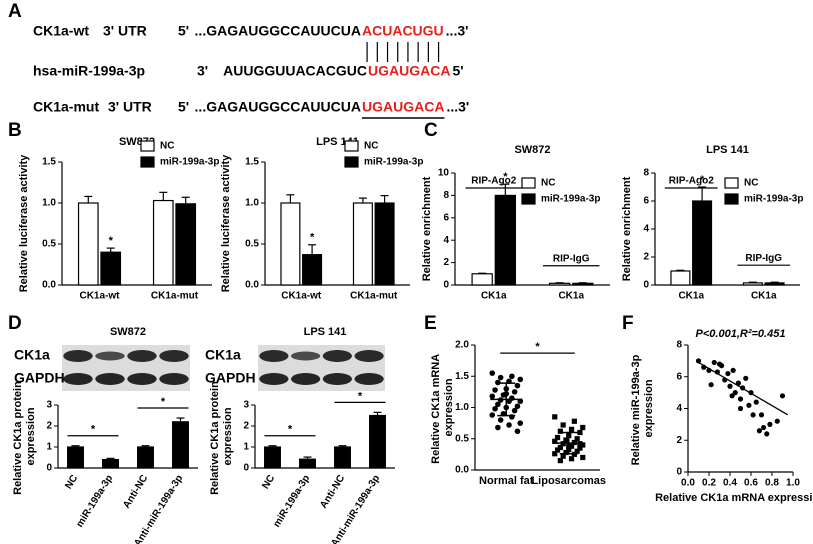 This screenshot has height=544, width=813. Describe the element at coordinates (751, 483) in the screenshot. I see `x-tick-label: 0.6` at that location.